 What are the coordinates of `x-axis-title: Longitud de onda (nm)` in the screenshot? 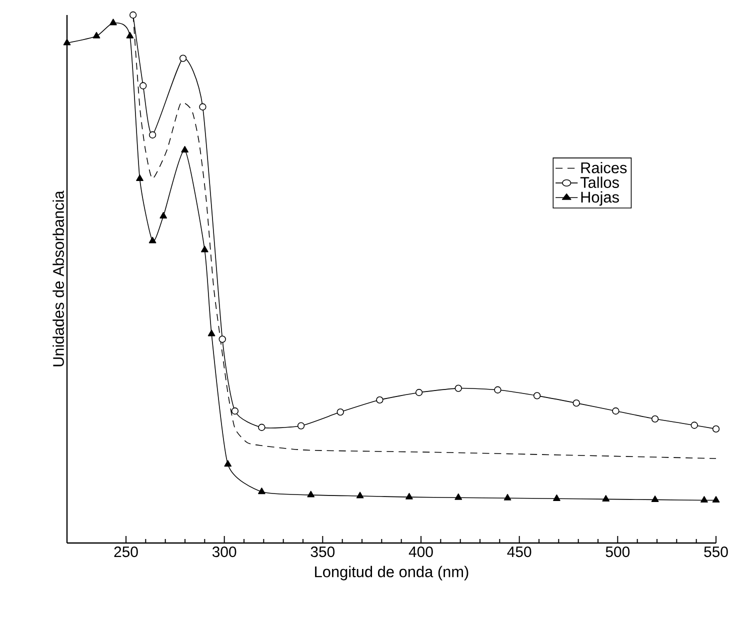 It's located at (391, 573).